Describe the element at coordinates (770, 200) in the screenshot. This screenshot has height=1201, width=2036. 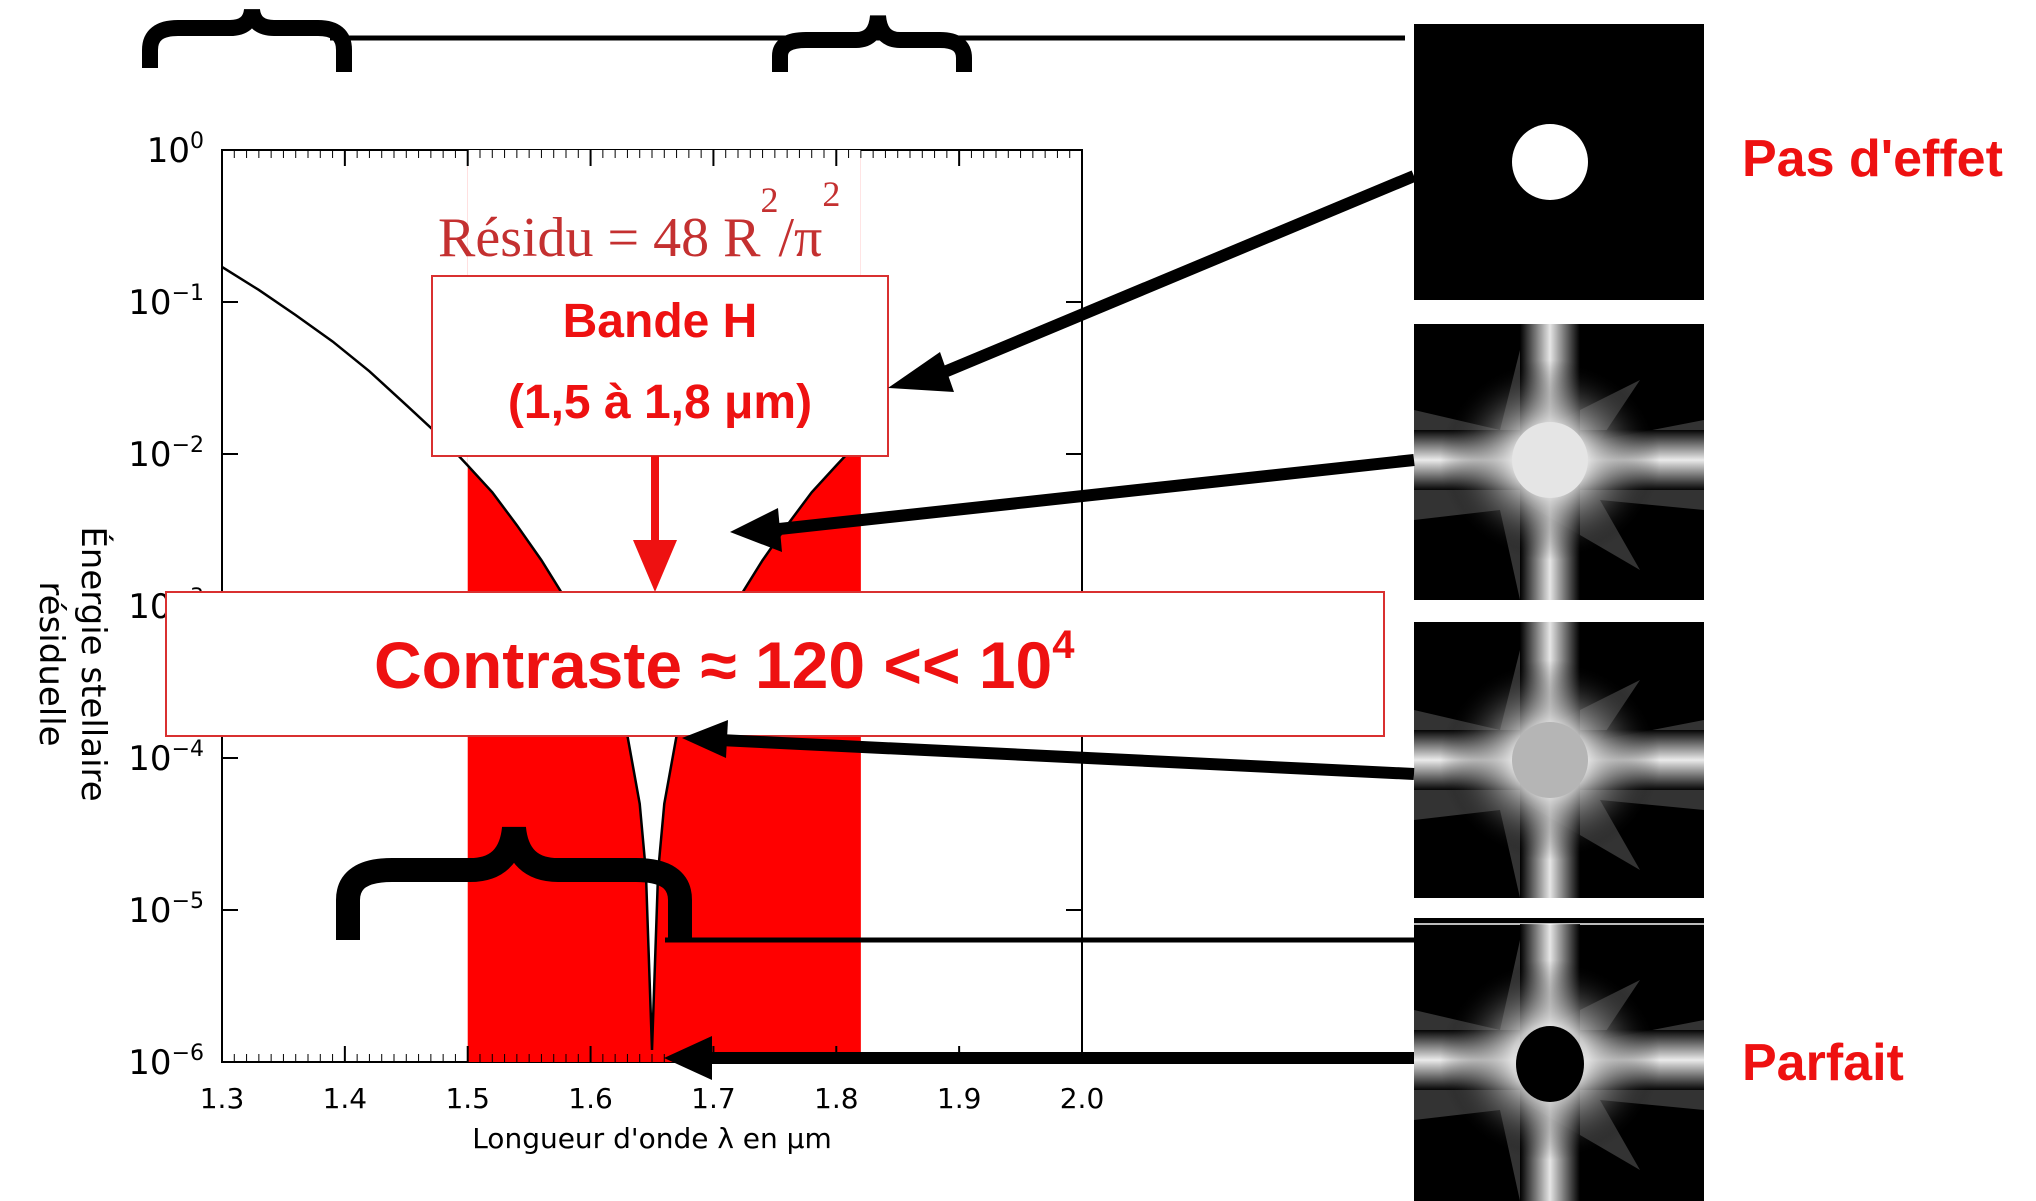
I see `formula-exp1: 2` at that location.